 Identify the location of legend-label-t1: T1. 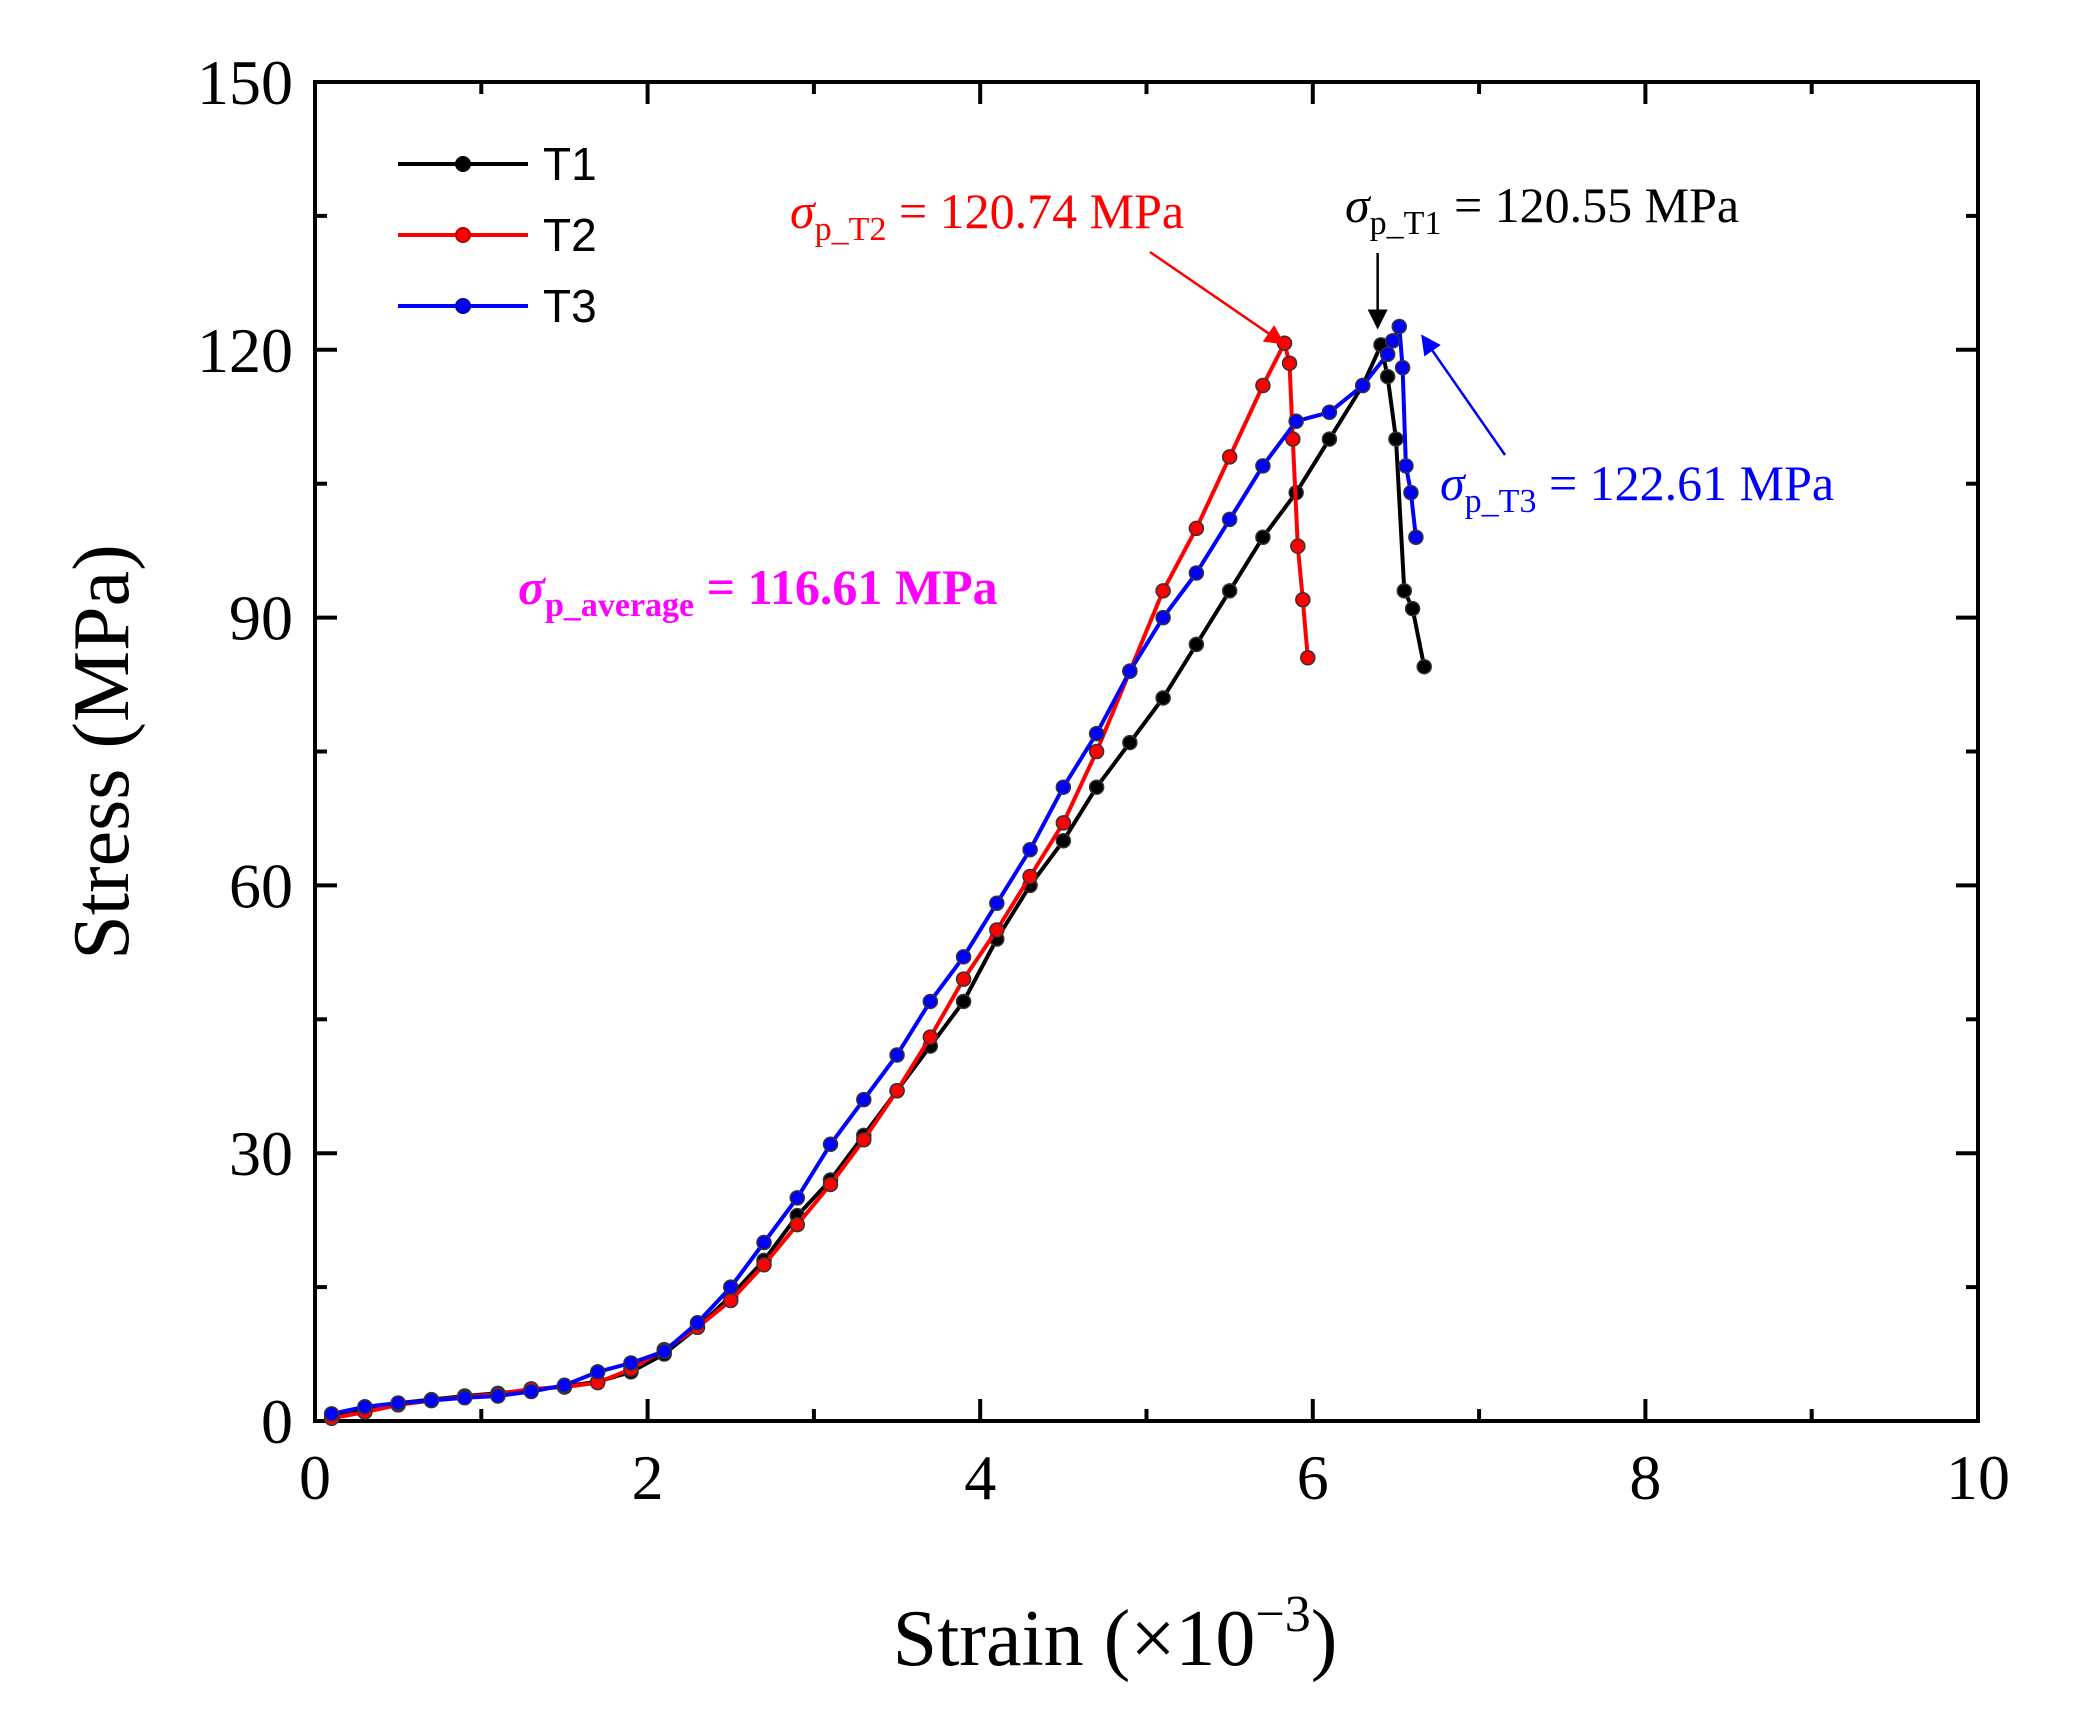
(570, 164).